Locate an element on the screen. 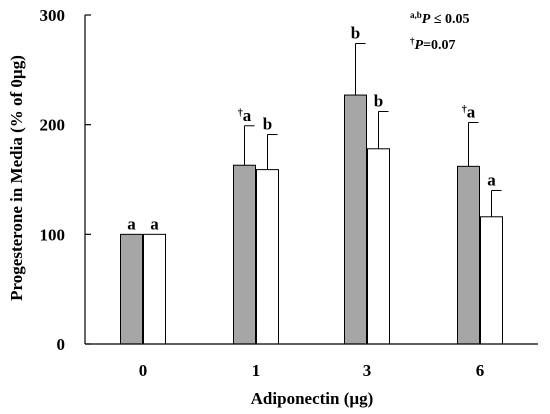  sig-label-series2-1: b is located at coordinates (267, 124).